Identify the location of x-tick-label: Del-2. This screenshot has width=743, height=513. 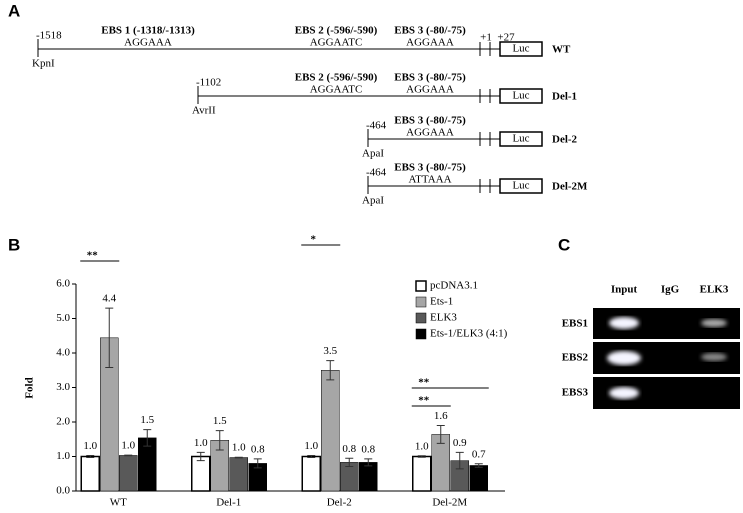
(339, 503).